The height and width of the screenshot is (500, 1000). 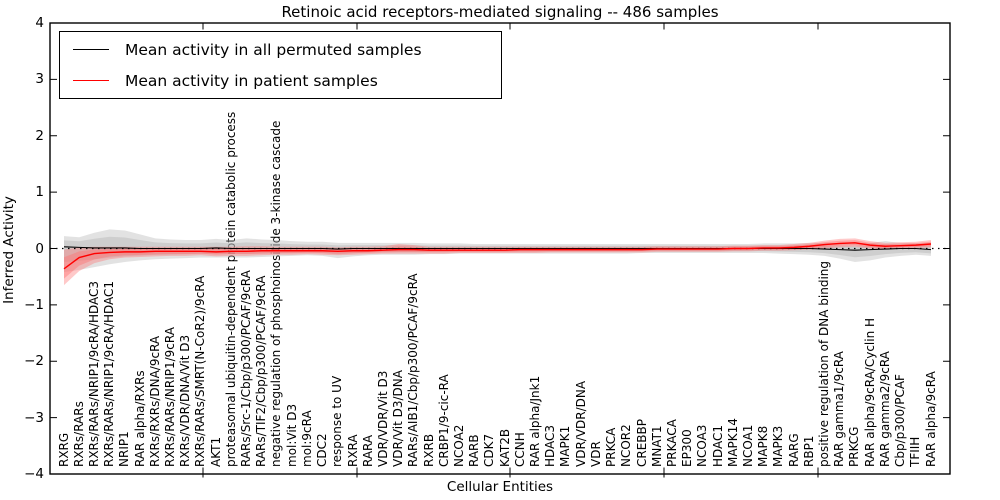 What do you see at coordinates (261, 371) in the screenshot?
I see `x-category-label: RARs/TIF2/Cbp/p300/PCAF/9cRA` at bounding box center [261, 371].